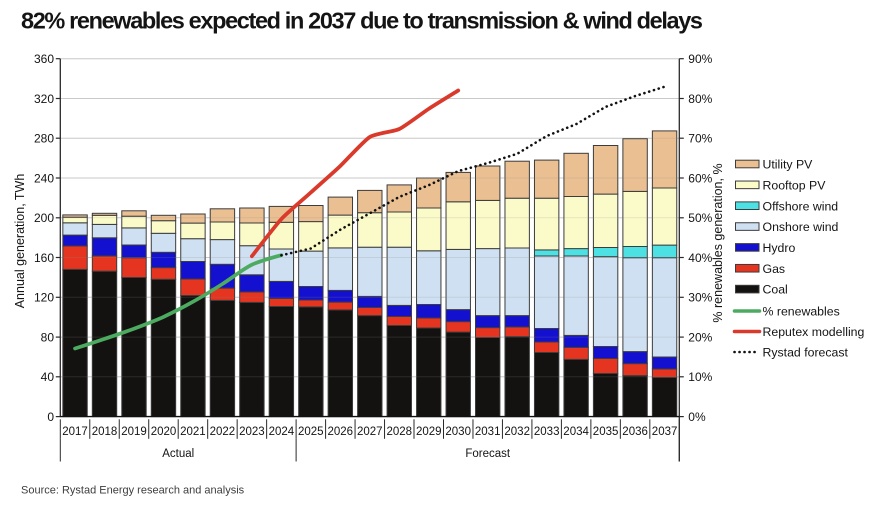 The height and width of the screenshot is (505, 874). Describe the element at coordinates (517, 432) in the screenshot. I see `svg-text: 2032` at that location.